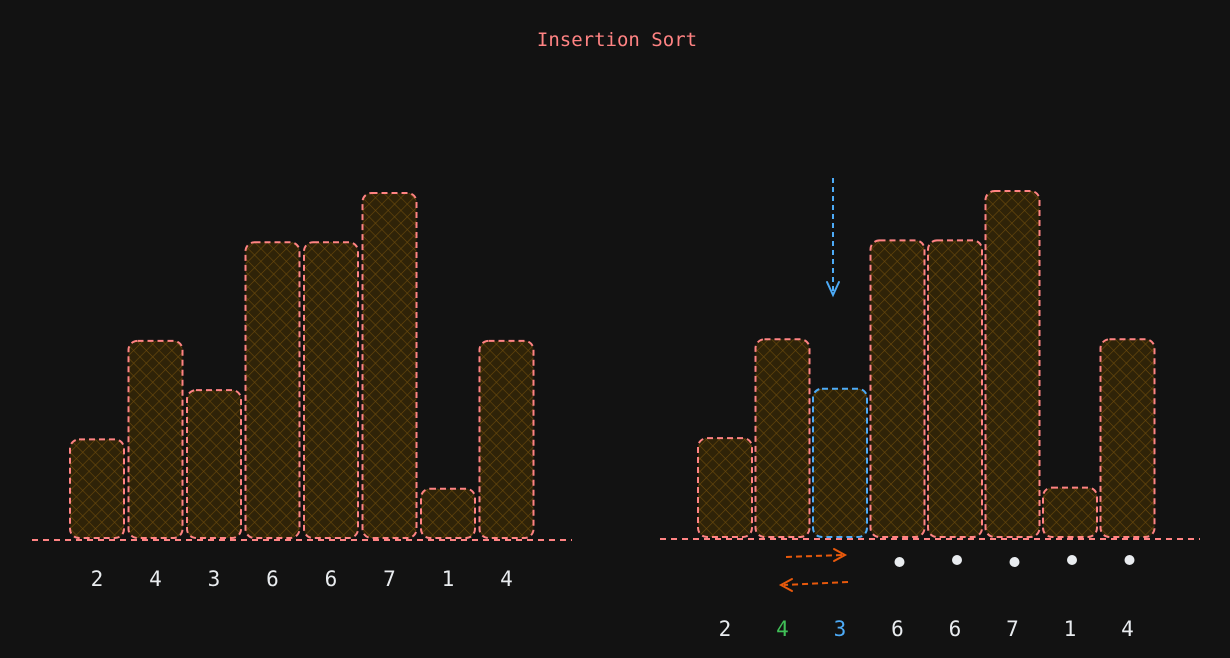 The height and width of the screenshot is (658, 1230). Describe the element at coordinates (448, 579) in the screenshot. I see `before-value-label: 1` at that location.